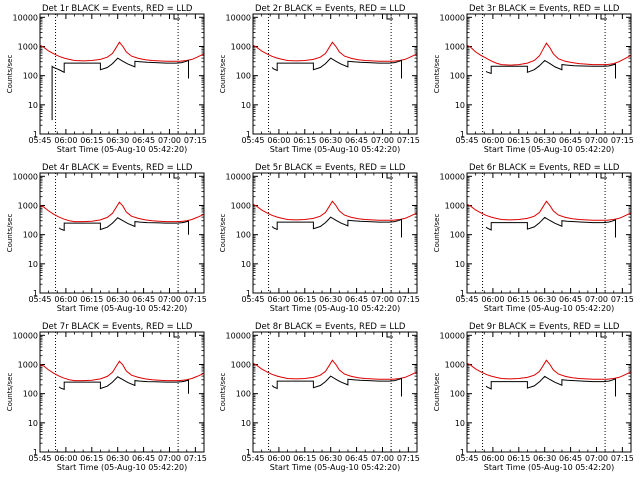  What do you see at coordinates (544, 9) in the screenshot?
I see `panel-title: Det 3r BLACK = Events, RED = LLD` at bounding box center [544, 9].